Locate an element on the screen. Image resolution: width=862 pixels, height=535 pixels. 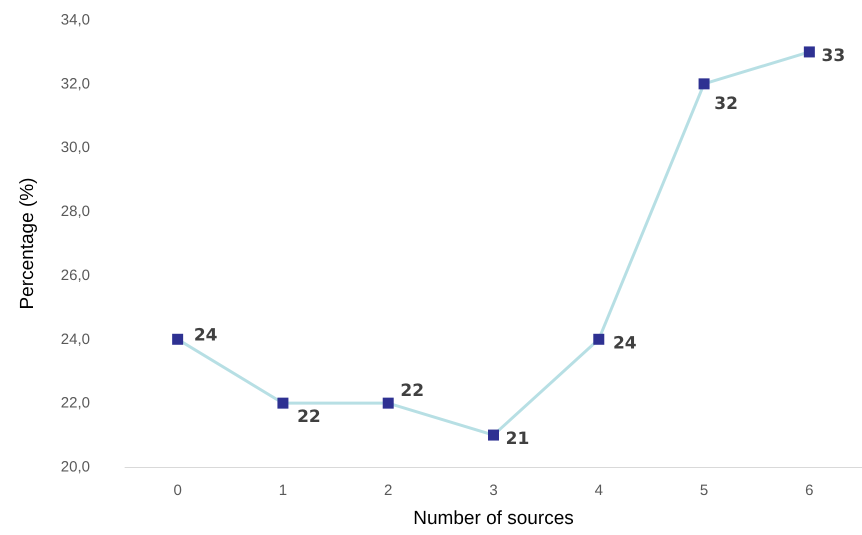
y-tick-label: 26,0 is located at coordinates (75, 275).